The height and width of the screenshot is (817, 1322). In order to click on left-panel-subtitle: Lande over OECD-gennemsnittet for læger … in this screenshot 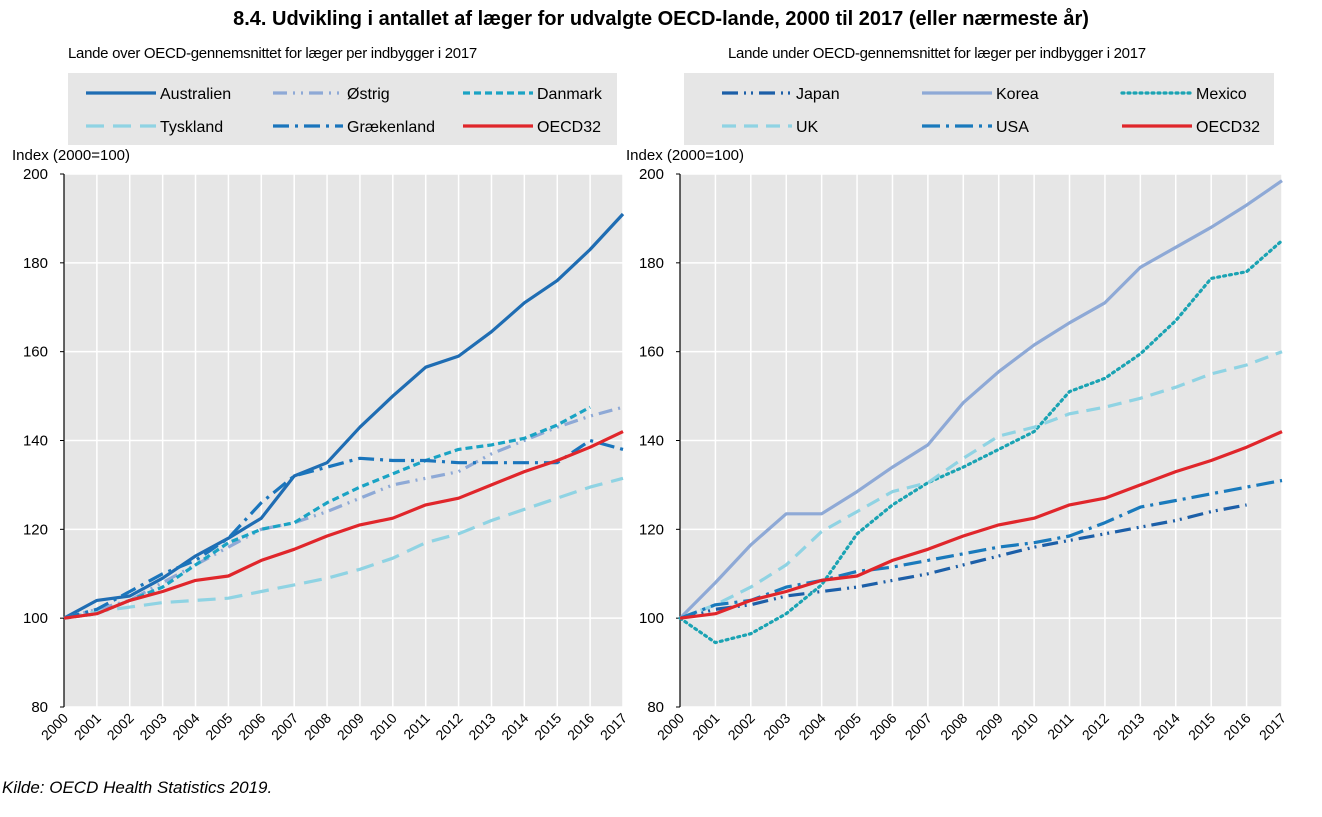, I will do `click(272, 53)`.